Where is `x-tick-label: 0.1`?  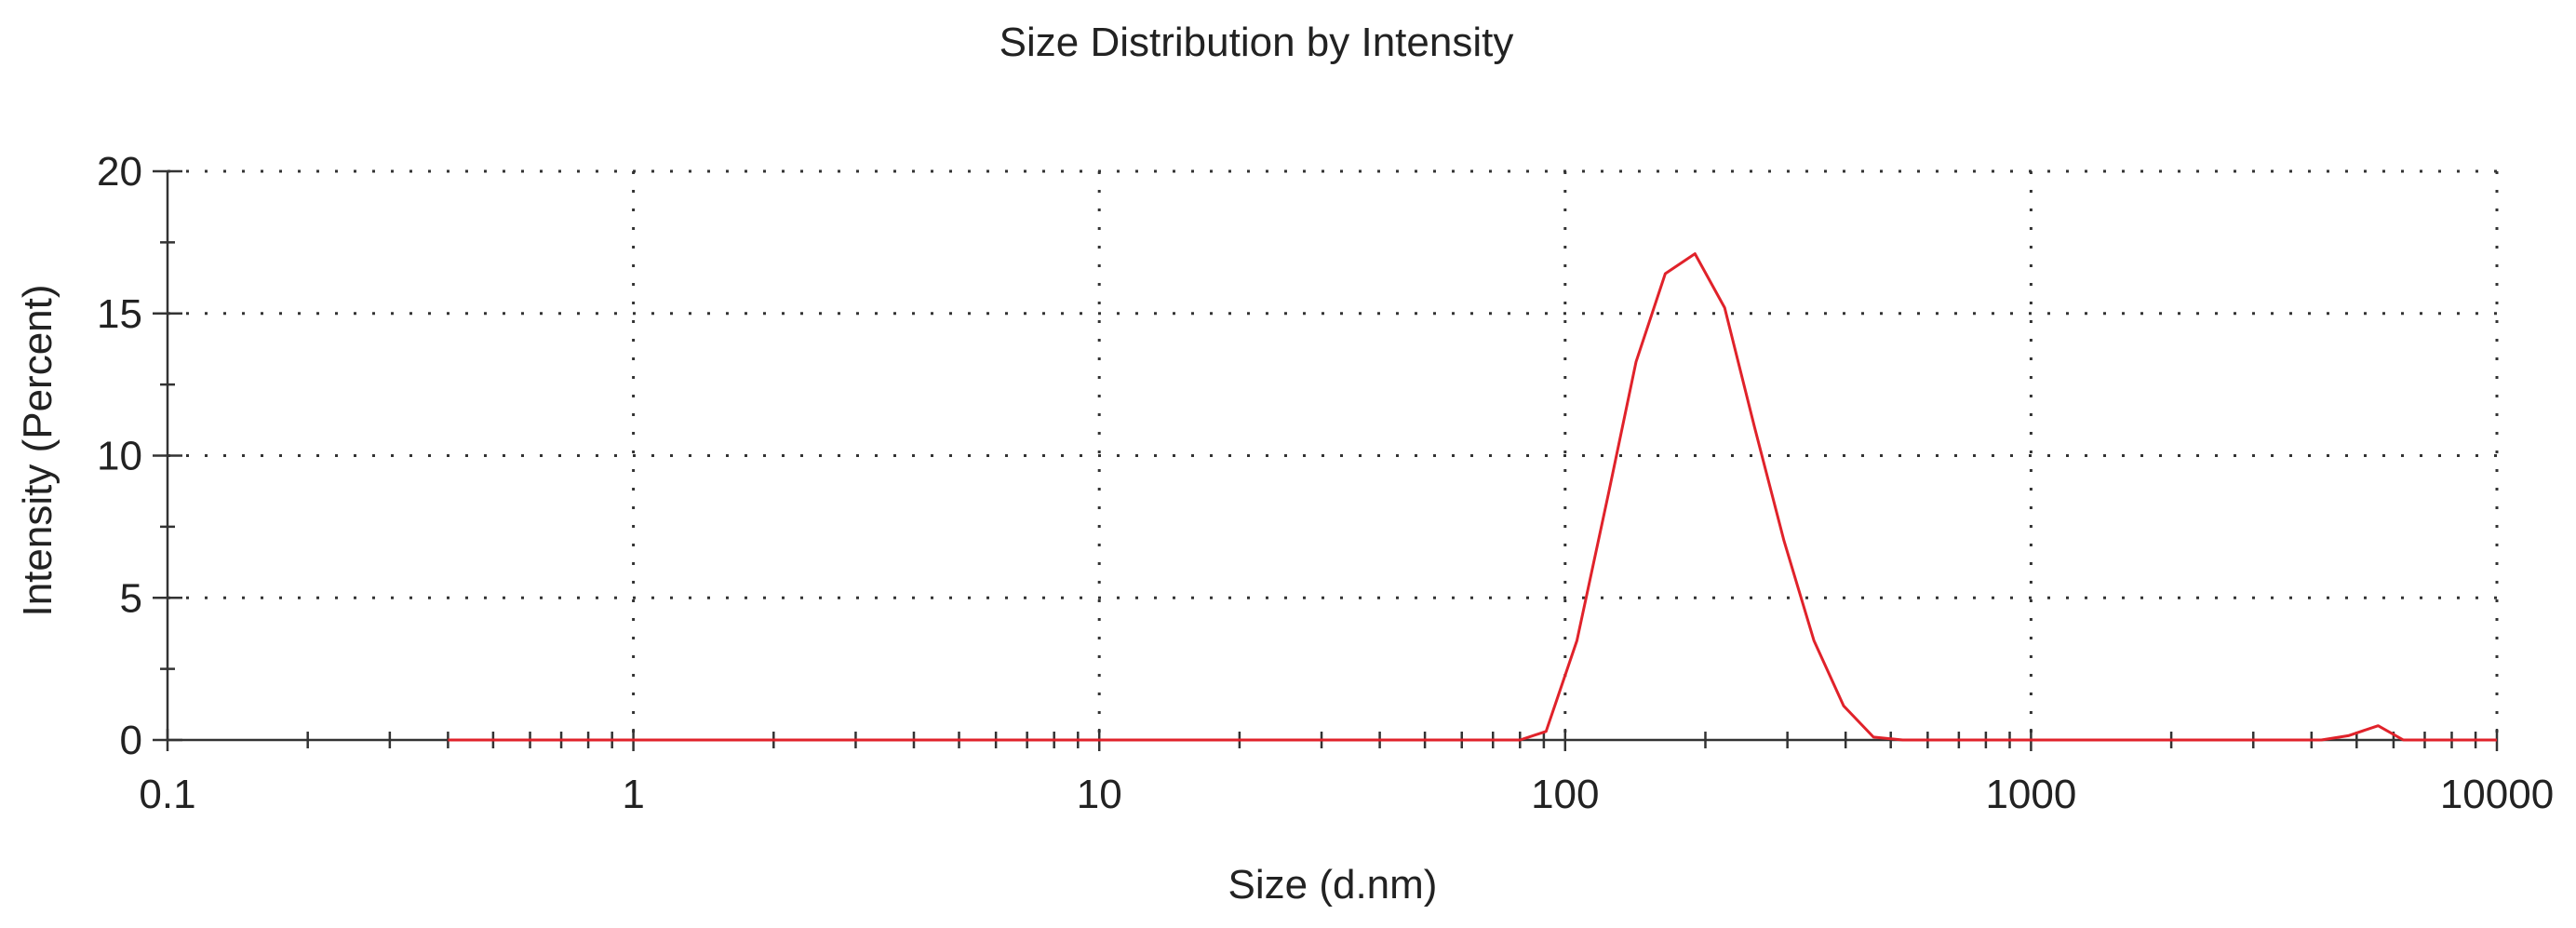 x-tick-label: 0.1 is located at coordinates (167, 794).